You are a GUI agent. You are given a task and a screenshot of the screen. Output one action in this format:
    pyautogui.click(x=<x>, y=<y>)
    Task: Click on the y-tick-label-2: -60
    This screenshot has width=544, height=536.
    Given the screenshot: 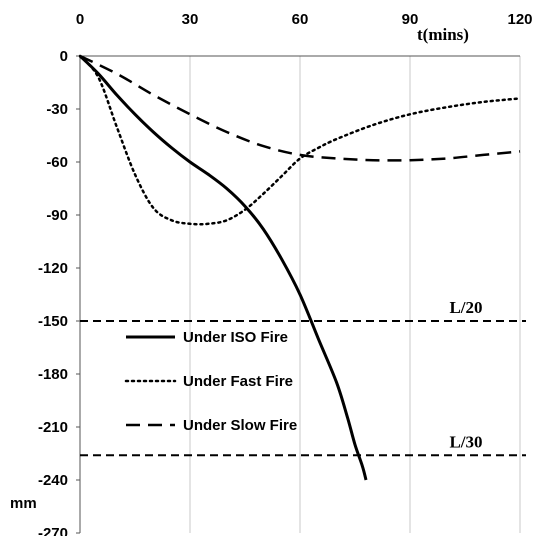 What is the action you would take?
    pyautogui.click(x=57, y=162)
    